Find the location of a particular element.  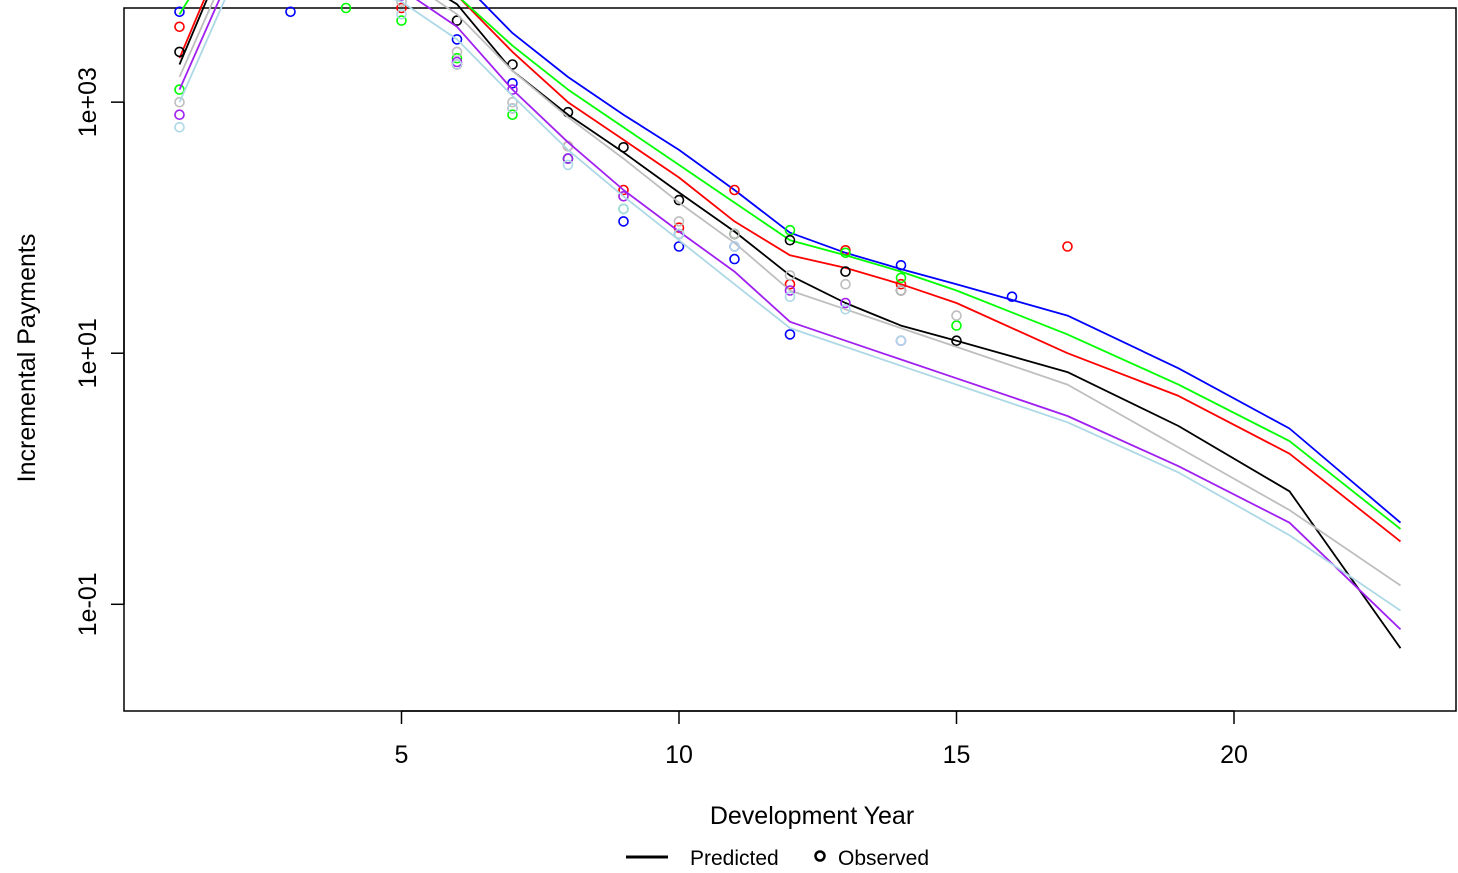

x-tick-label: 5 is located at coordinates (402, 755).